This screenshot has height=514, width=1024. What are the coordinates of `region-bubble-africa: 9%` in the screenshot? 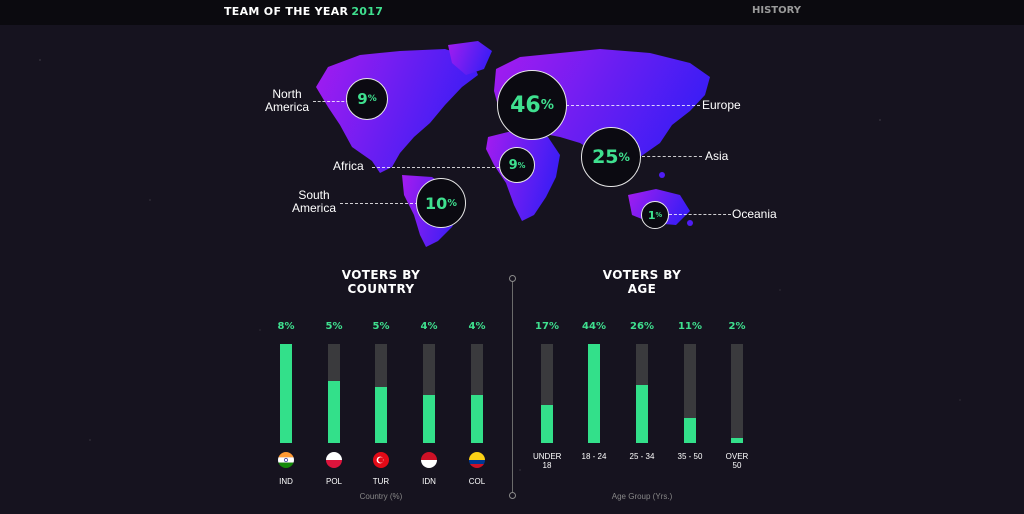 It's located at (517, 165).